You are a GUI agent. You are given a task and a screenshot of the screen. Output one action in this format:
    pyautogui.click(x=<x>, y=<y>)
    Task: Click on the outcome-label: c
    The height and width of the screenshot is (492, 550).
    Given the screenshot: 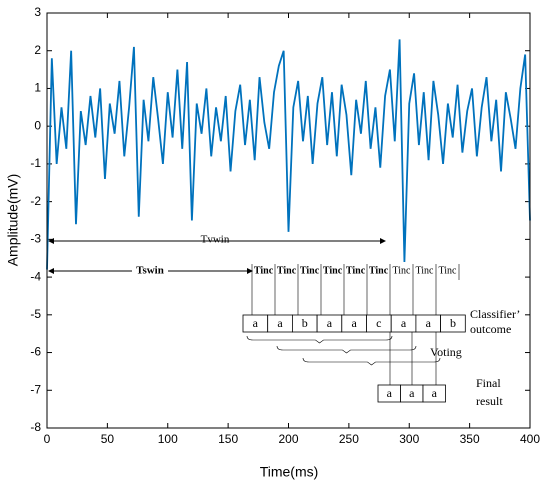 What is the action you would take?
    pyautogui.click(x=378, y=323)
    